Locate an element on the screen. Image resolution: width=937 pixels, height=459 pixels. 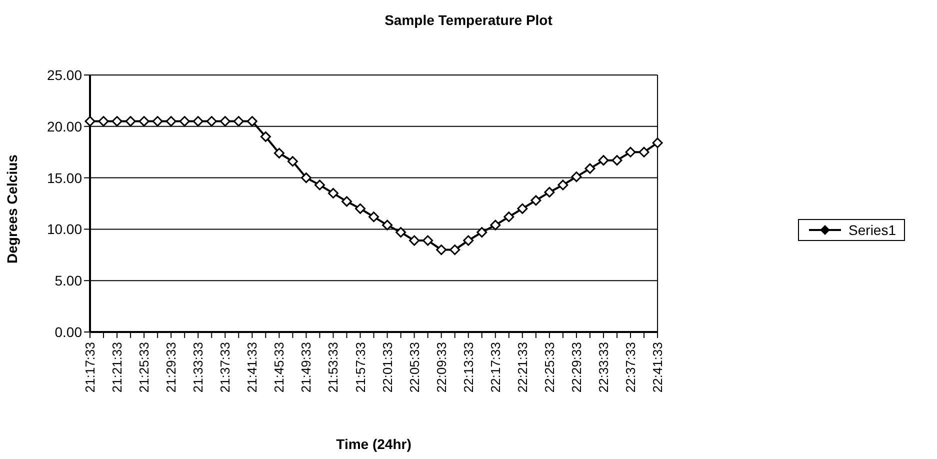
x-tick-label: 22:29:33 is located at coordinates (576, 367).